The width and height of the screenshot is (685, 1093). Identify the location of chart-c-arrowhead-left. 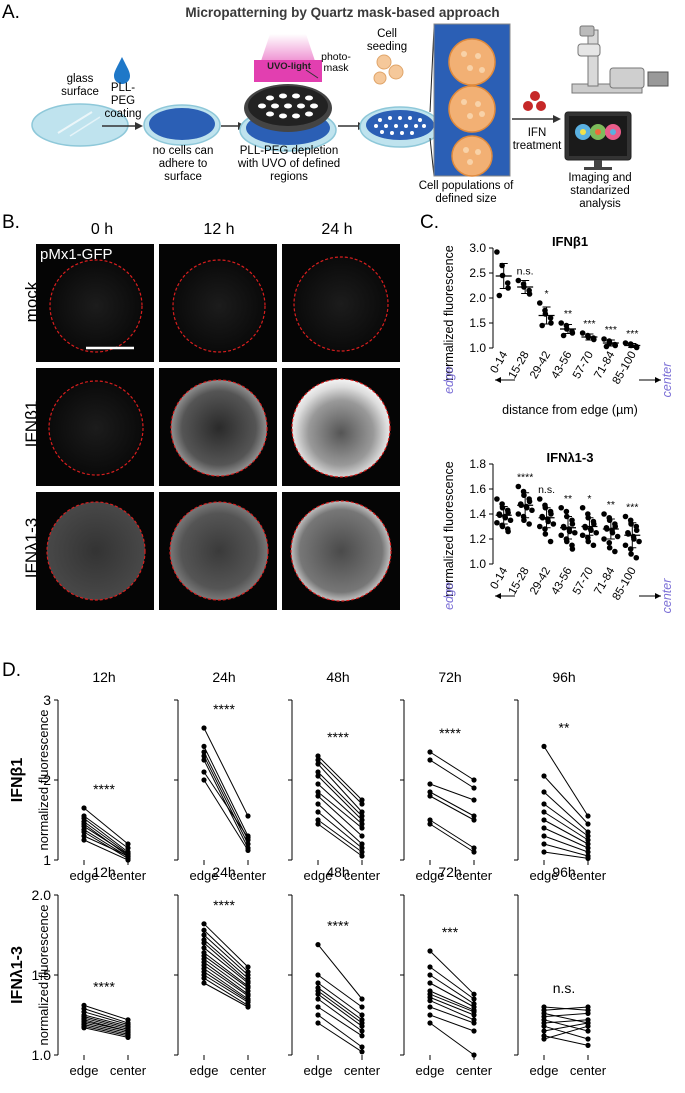
(498, 380).